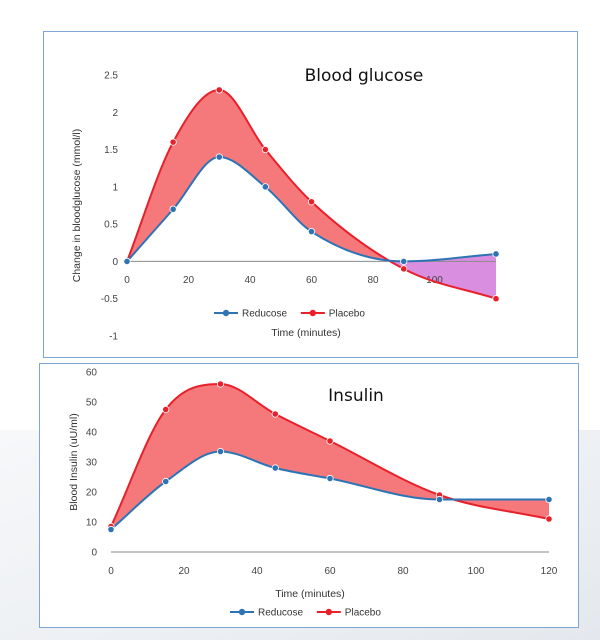  What do you see at coordinates (92, 493) in the screenshot?
I see `y-tick-label: 20` at bounding box center [92, 493].